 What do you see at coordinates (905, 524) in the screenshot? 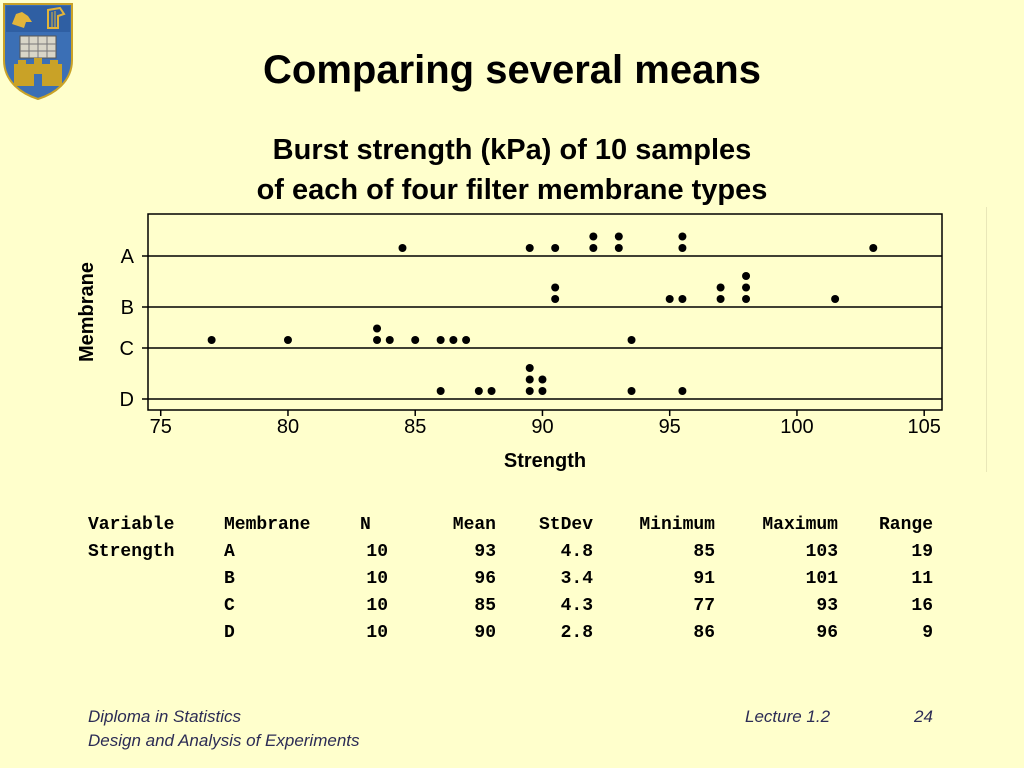
I see `header-range: Range` at bounding box center [905, 524].